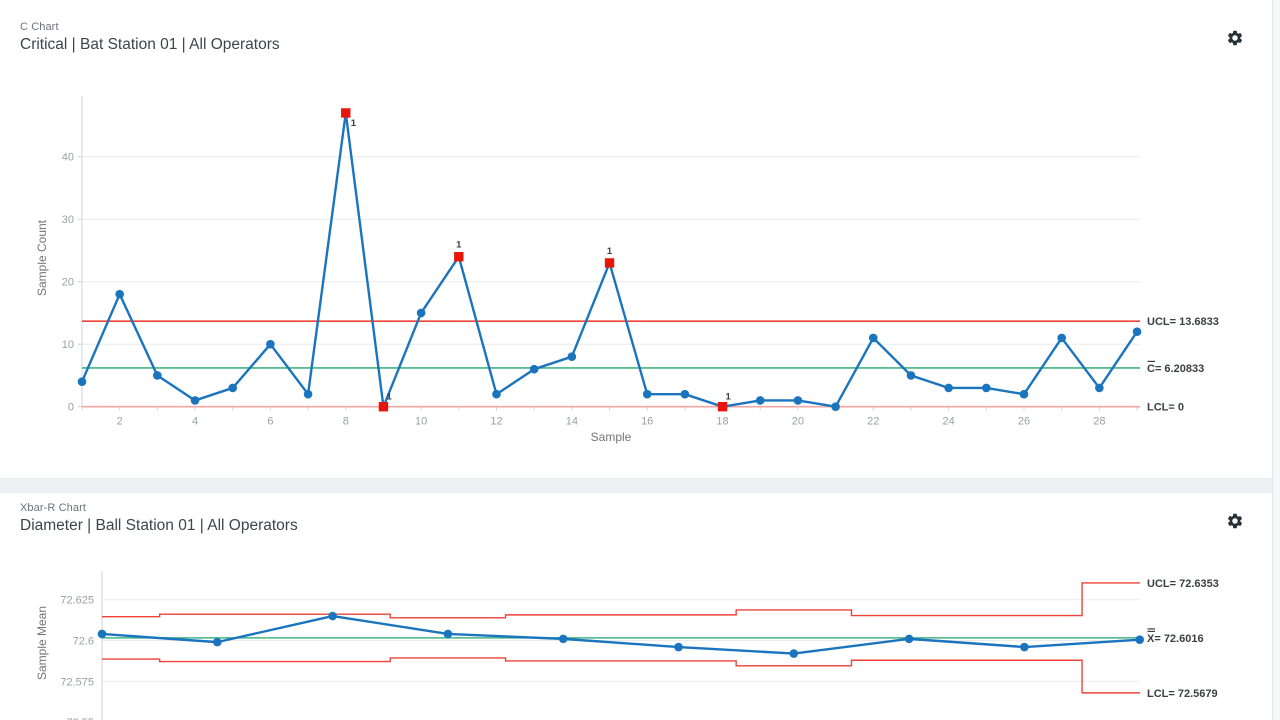  I want to click on svg-text: 2, so click(120, 422).